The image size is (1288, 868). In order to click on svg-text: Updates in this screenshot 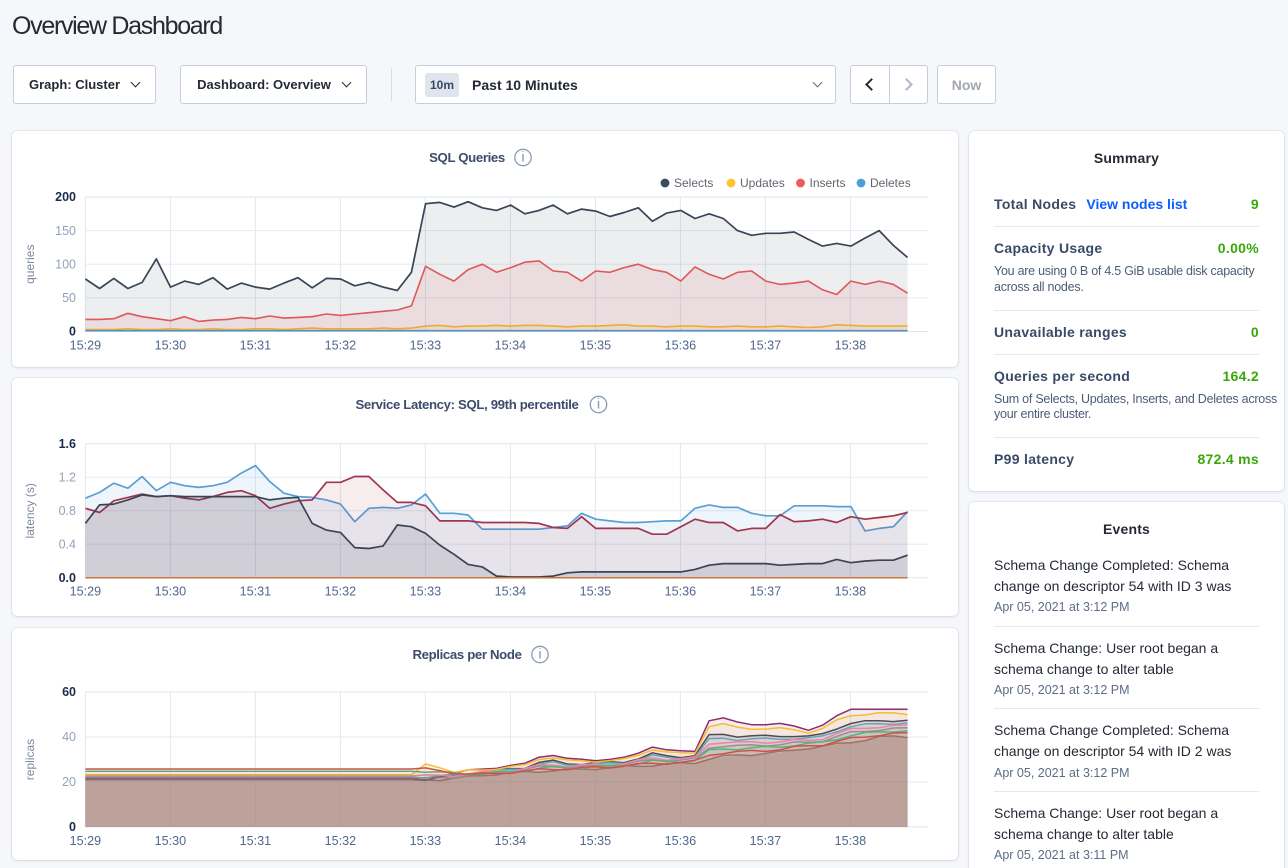, I will do `click(762, 183)`.